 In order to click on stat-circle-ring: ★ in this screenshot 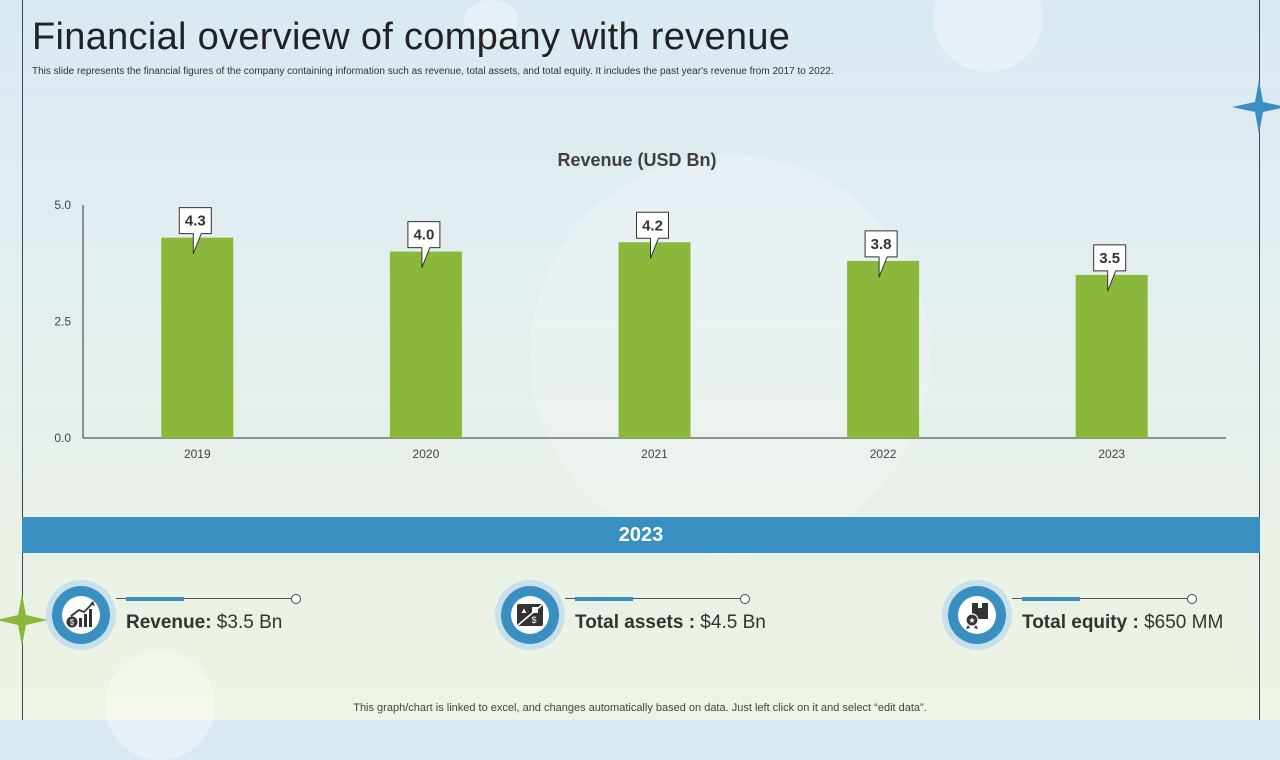, I will do `click(977, 615)`.